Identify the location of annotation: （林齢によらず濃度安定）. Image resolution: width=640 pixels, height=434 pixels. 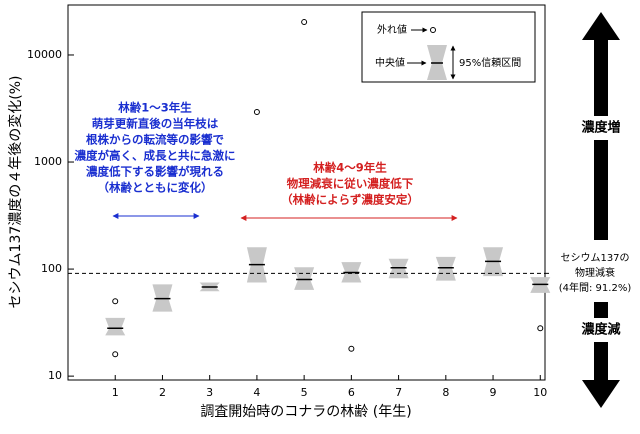
(350, 200).